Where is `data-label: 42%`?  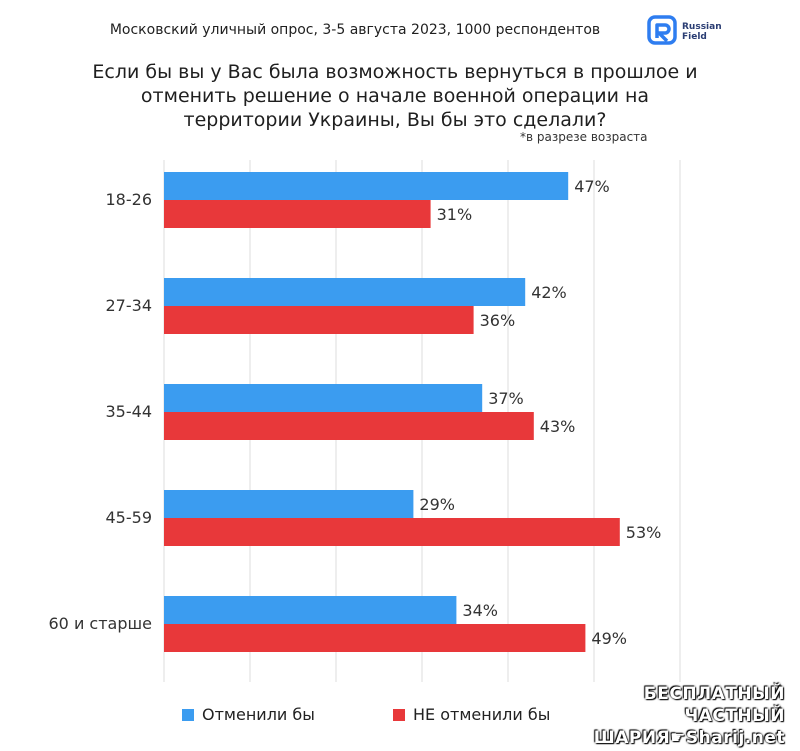 data-label: 42% is located at coordinates (549, 292).